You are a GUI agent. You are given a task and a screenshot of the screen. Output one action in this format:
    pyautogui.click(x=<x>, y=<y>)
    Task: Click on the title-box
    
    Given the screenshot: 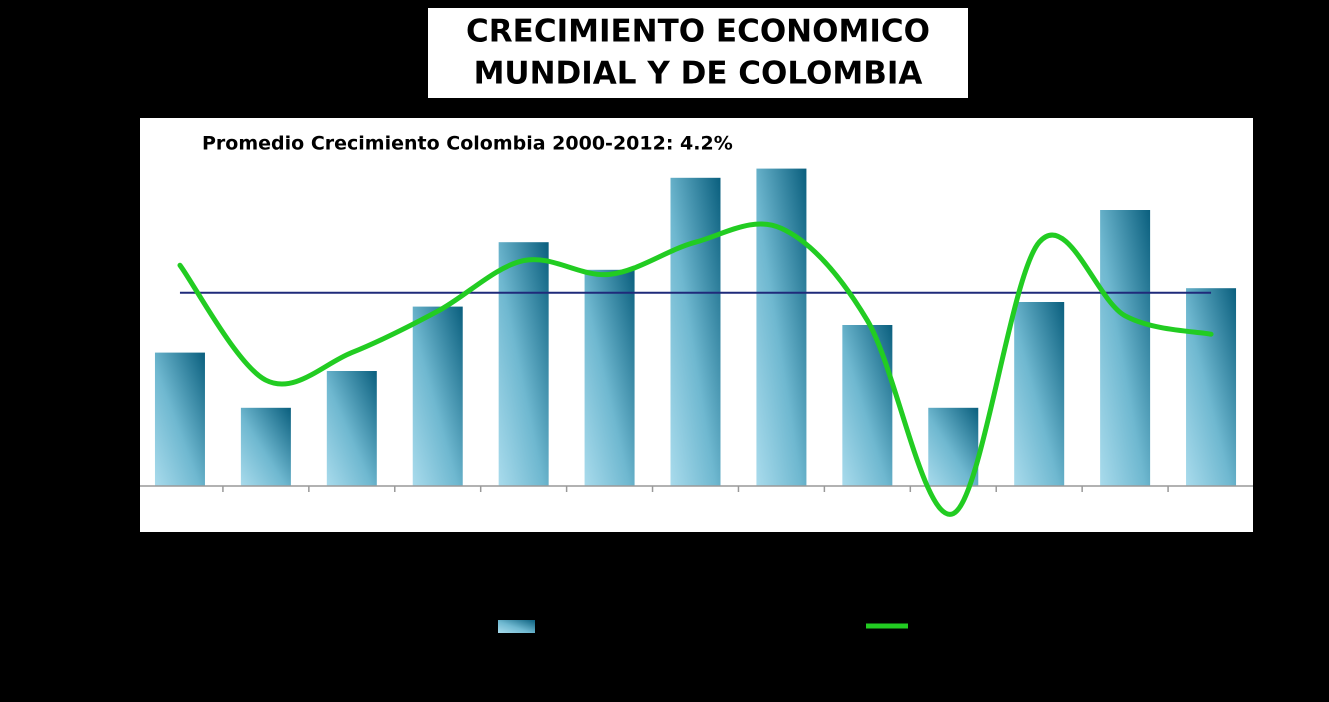 What is the action you would take?
    pyautogui.click(x=698, y=53)
    